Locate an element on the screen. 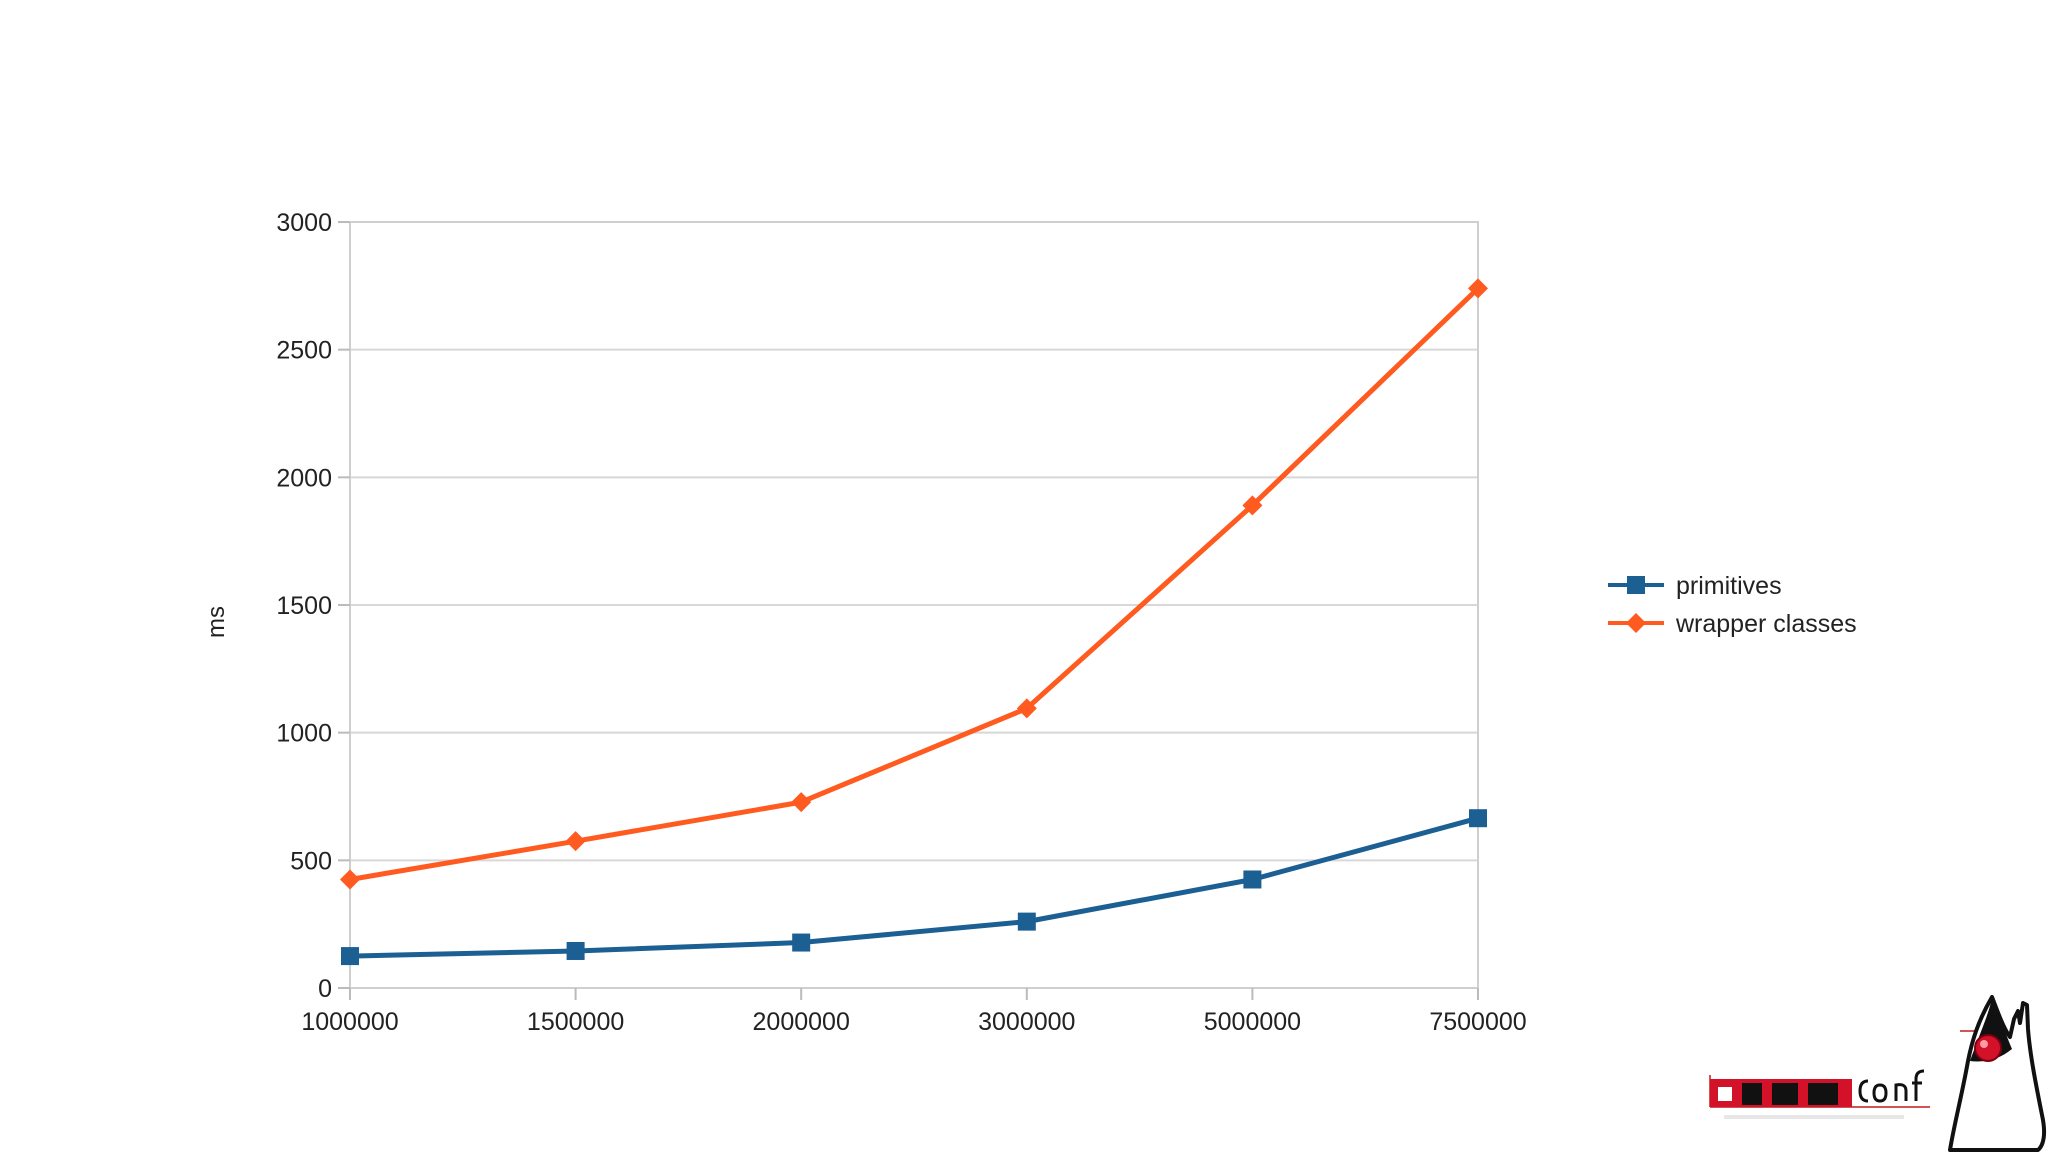 The height and width of the screenshot is (1152, 2048). duke-mascot-icon is located at coordinates (1997, 1073).